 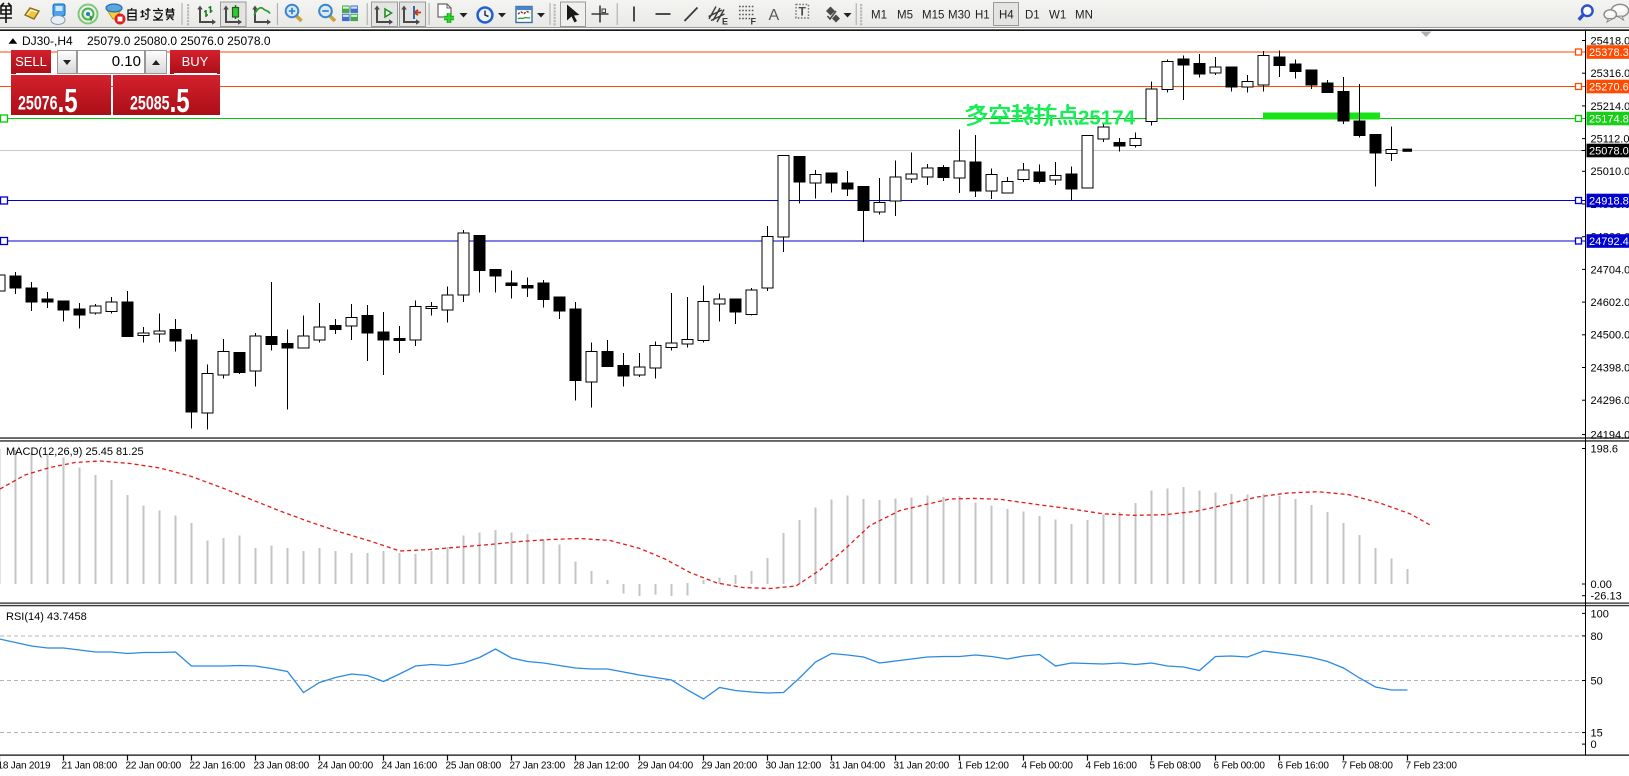 I want to click on svg-text: E, so click(x=725, y=22).